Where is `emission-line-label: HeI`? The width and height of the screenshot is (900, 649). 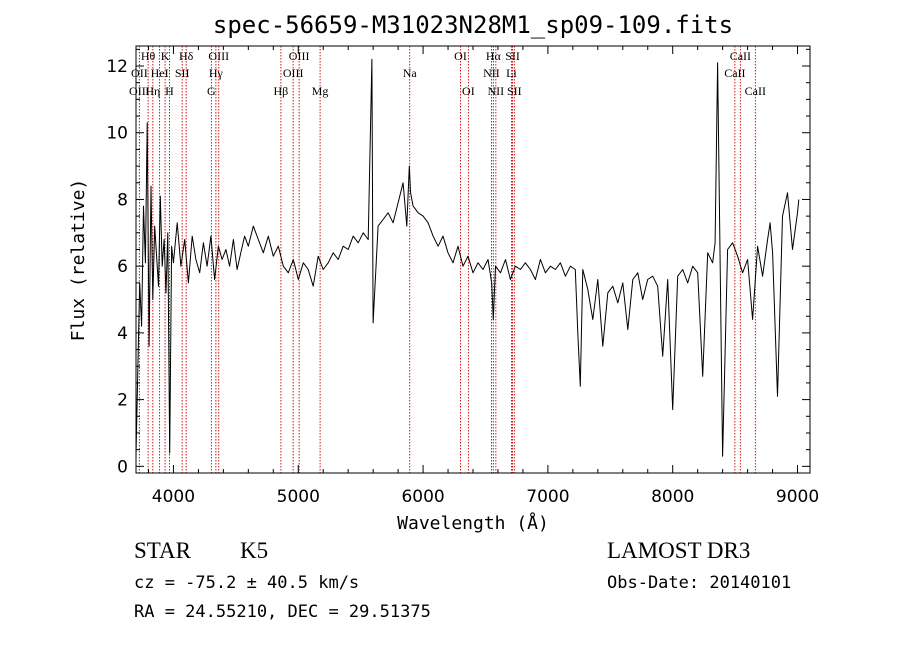
emission-line-label: HeI is located at coordinates (160, 73).